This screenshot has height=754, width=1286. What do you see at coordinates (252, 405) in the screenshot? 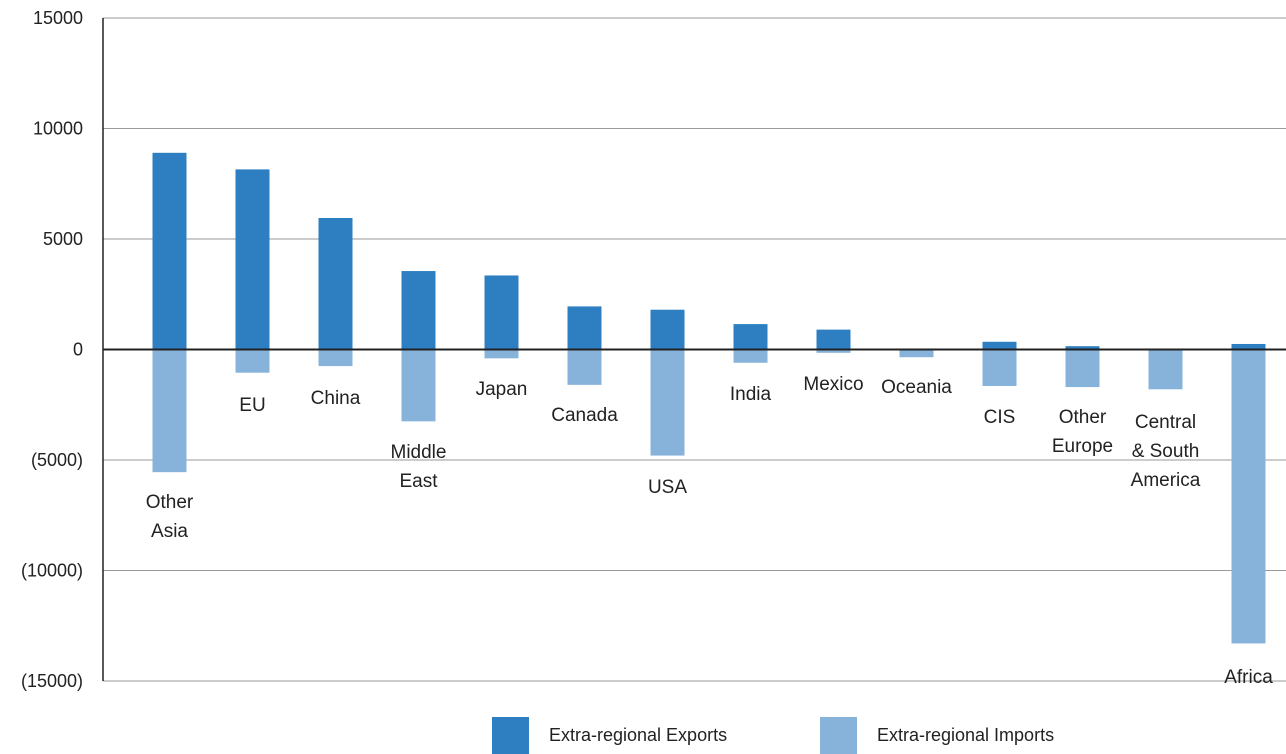
I see `category-label: EU` at bounding box center [252, 405].